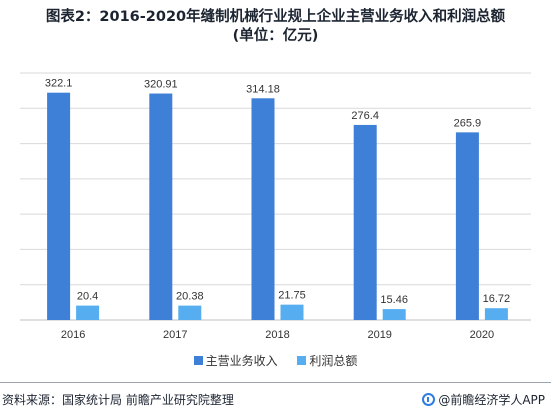 This screenshot has width=551, height=419. What do you see at coordinates (379, 335) in the screenshot?
I see `x-tick-label: 2019` at bounding box center [379, 335].